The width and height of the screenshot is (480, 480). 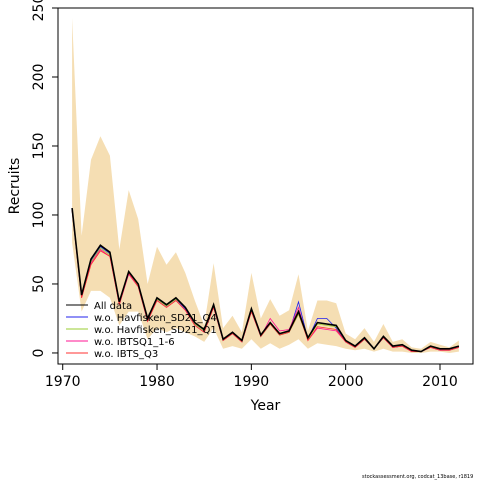 I want to click on x-axis: 1970 1980 1990 2000 2010, so click(x=251, y=376).